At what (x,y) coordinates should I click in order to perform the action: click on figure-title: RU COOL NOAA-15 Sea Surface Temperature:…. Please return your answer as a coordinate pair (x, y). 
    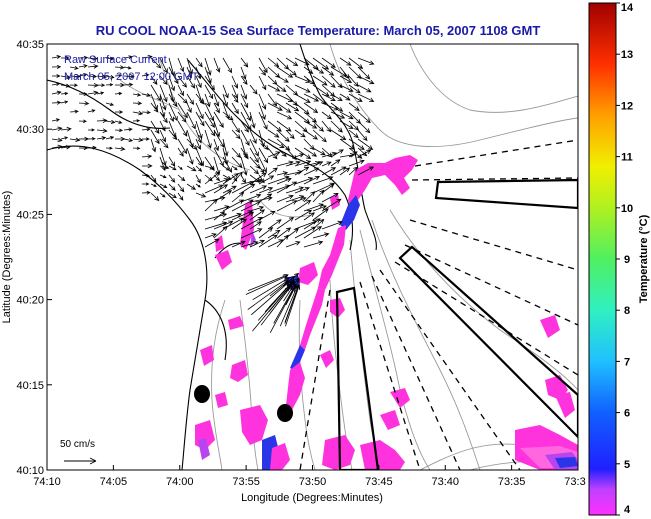
    Looking at the image, I should click on (318, 30).